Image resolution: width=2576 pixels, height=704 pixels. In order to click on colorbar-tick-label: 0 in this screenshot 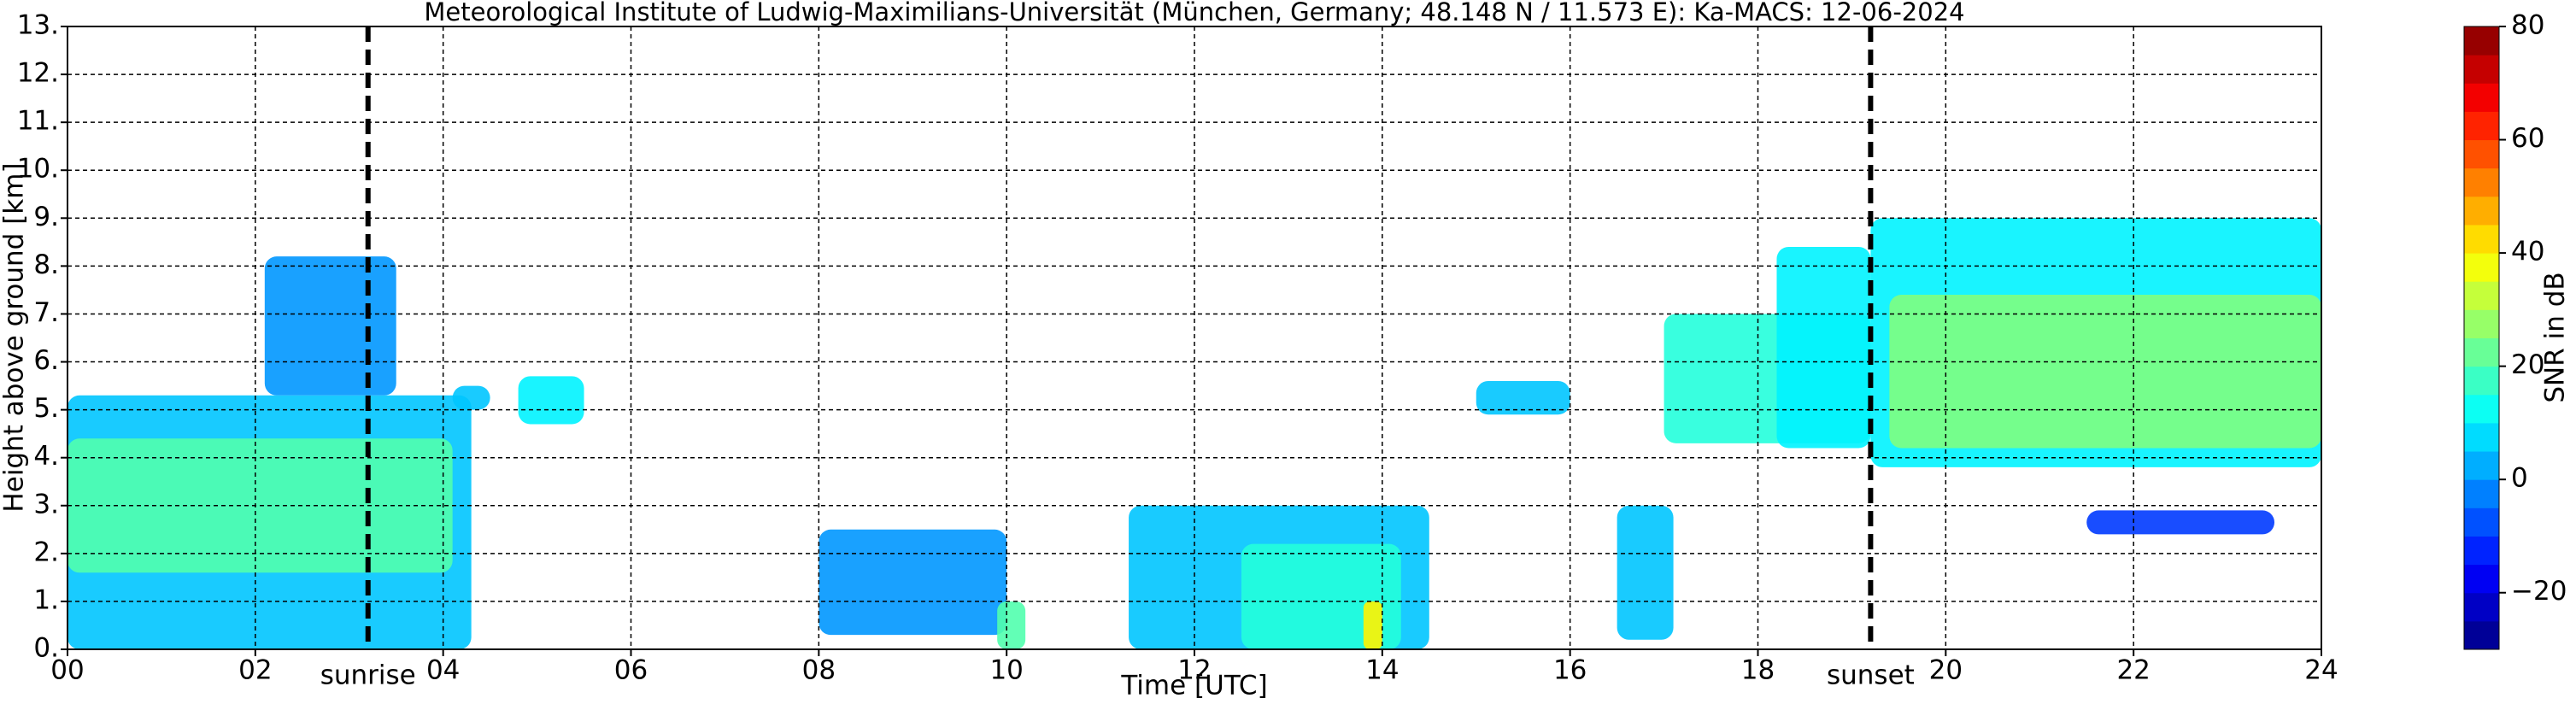, I will do `click(2519, 478)`.